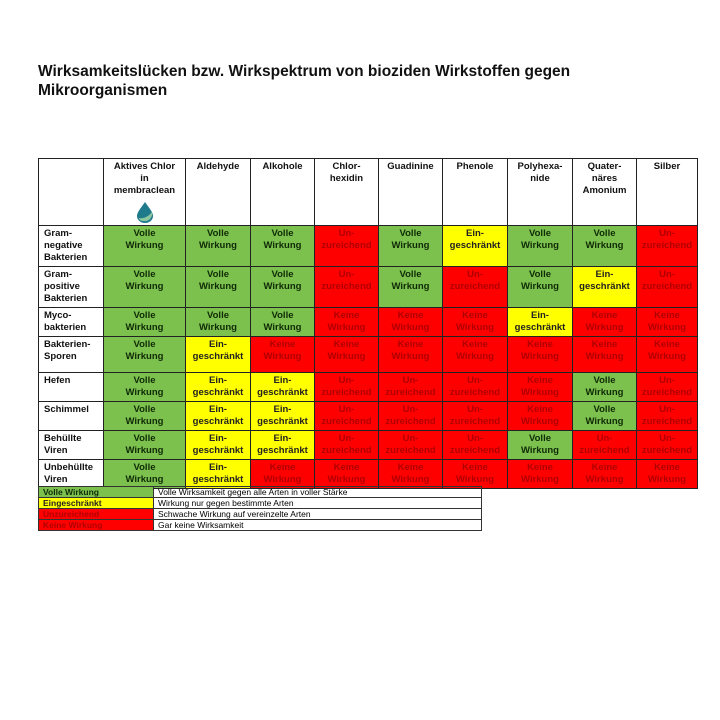  Describe the element at coordinates (71, 287) in the screenshot. I see `row-header: Gram-positive Bakterien` at that location.